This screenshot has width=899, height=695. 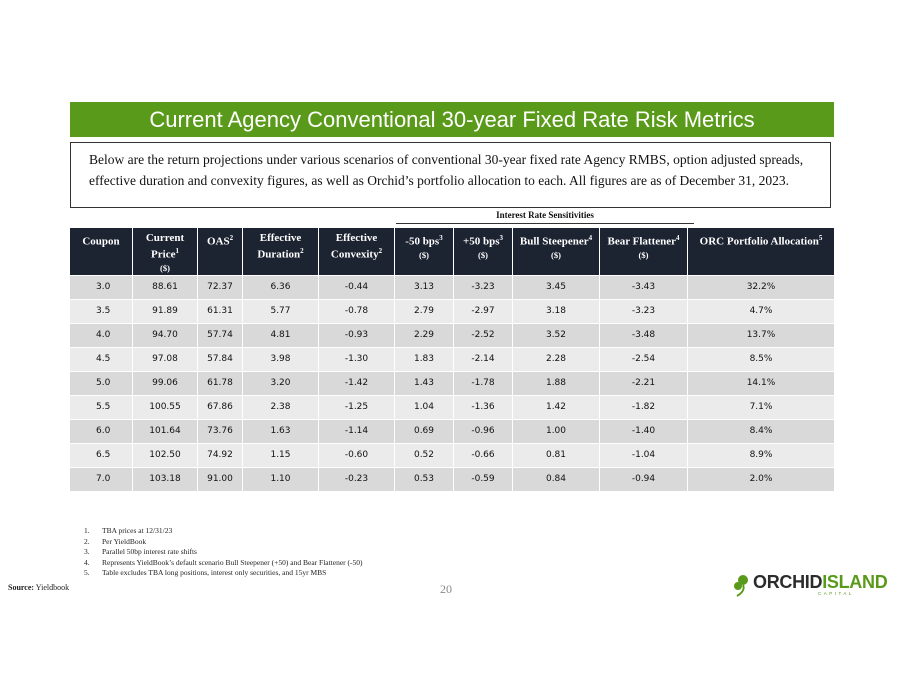 What do you see at coordinates (357, 406) in the screenshot?
I see `table-cell: -1.25` at bounding box center [357, 406].